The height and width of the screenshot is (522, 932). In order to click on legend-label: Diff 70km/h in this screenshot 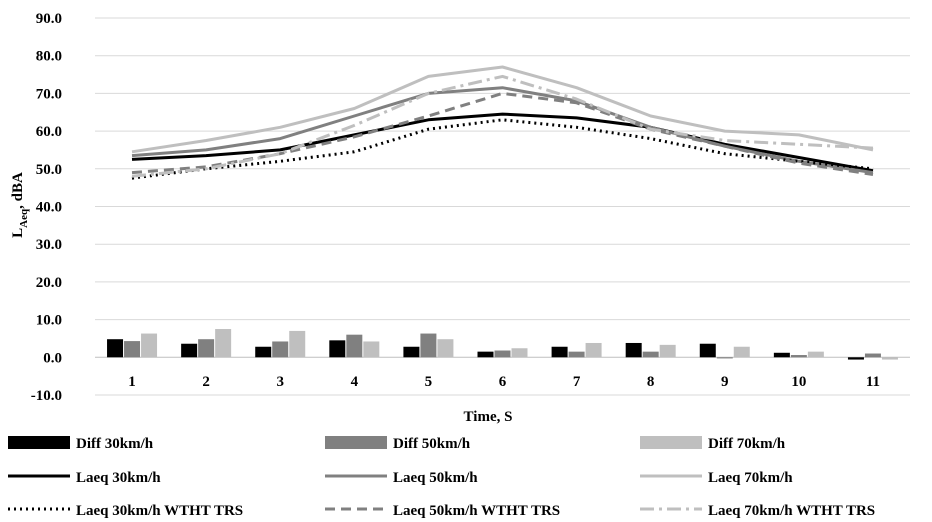, I will do `click(747, 444)`.